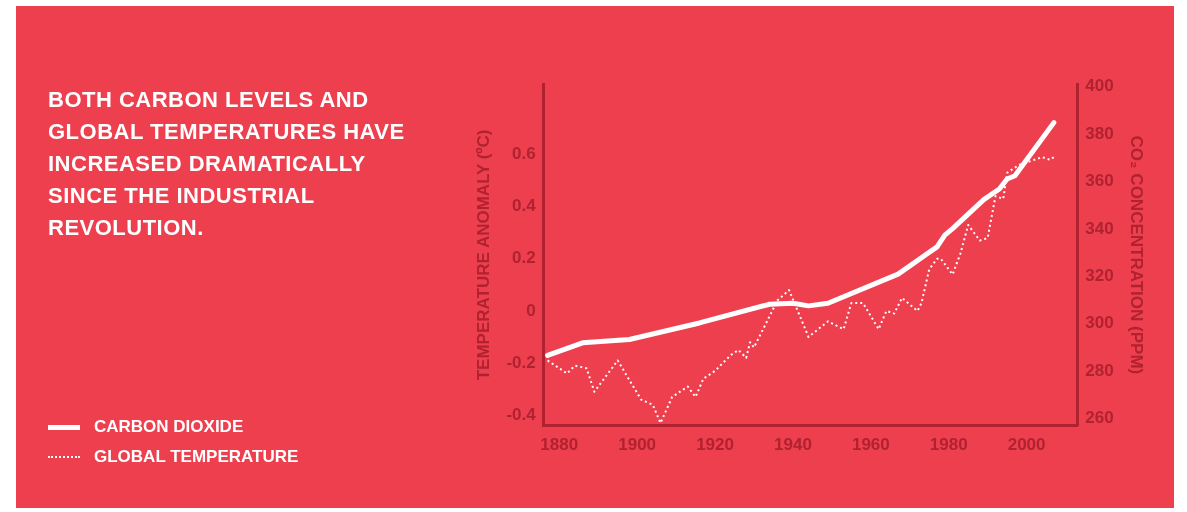  What do you see at coordinates (1099, 86) in the screenshot?
I see `y2-tick-label: 400` at bounding box center [1099, 86].